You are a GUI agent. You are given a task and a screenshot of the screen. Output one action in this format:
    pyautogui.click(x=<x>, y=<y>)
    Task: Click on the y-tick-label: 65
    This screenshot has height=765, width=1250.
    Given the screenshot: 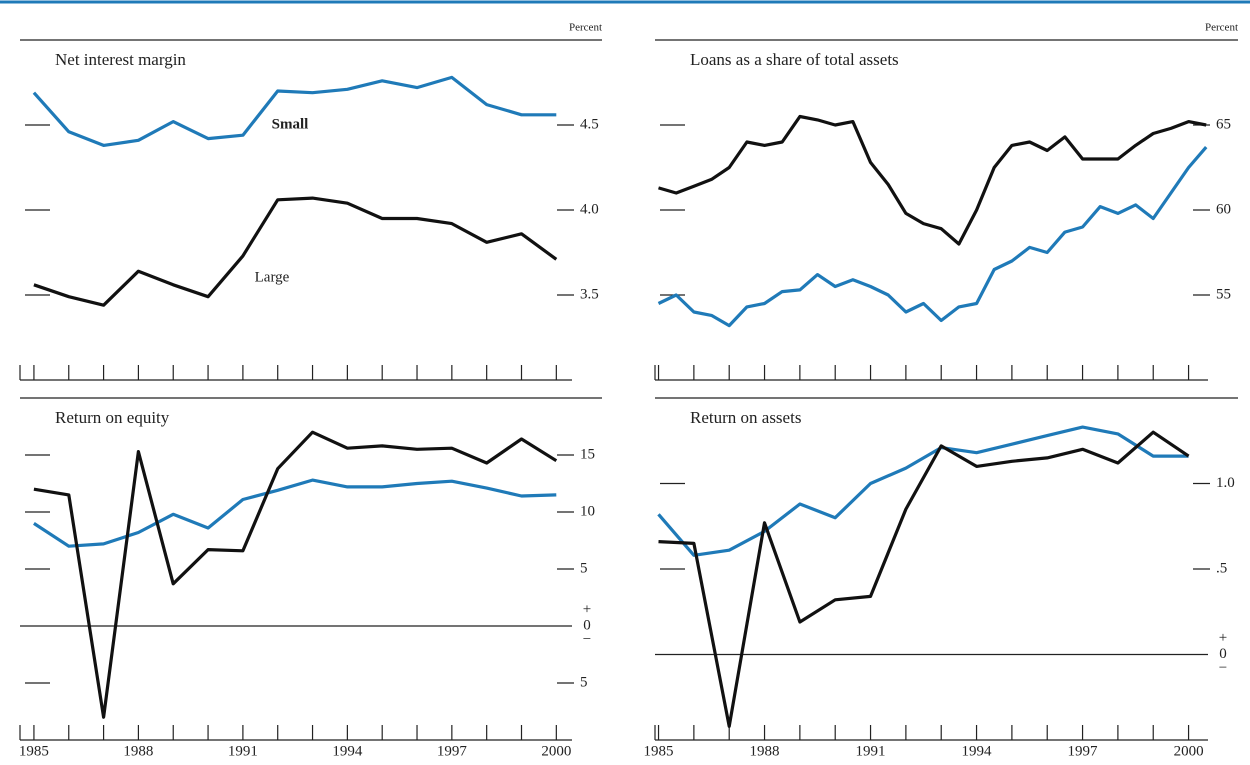 What is the action you would take?
    pyautogui.click(x=1223, y=124)
    